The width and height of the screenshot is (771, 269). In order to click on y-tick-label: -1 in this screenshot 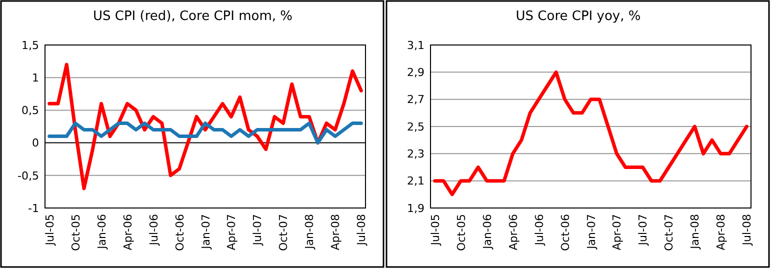, I will do `click(33, 208)`.